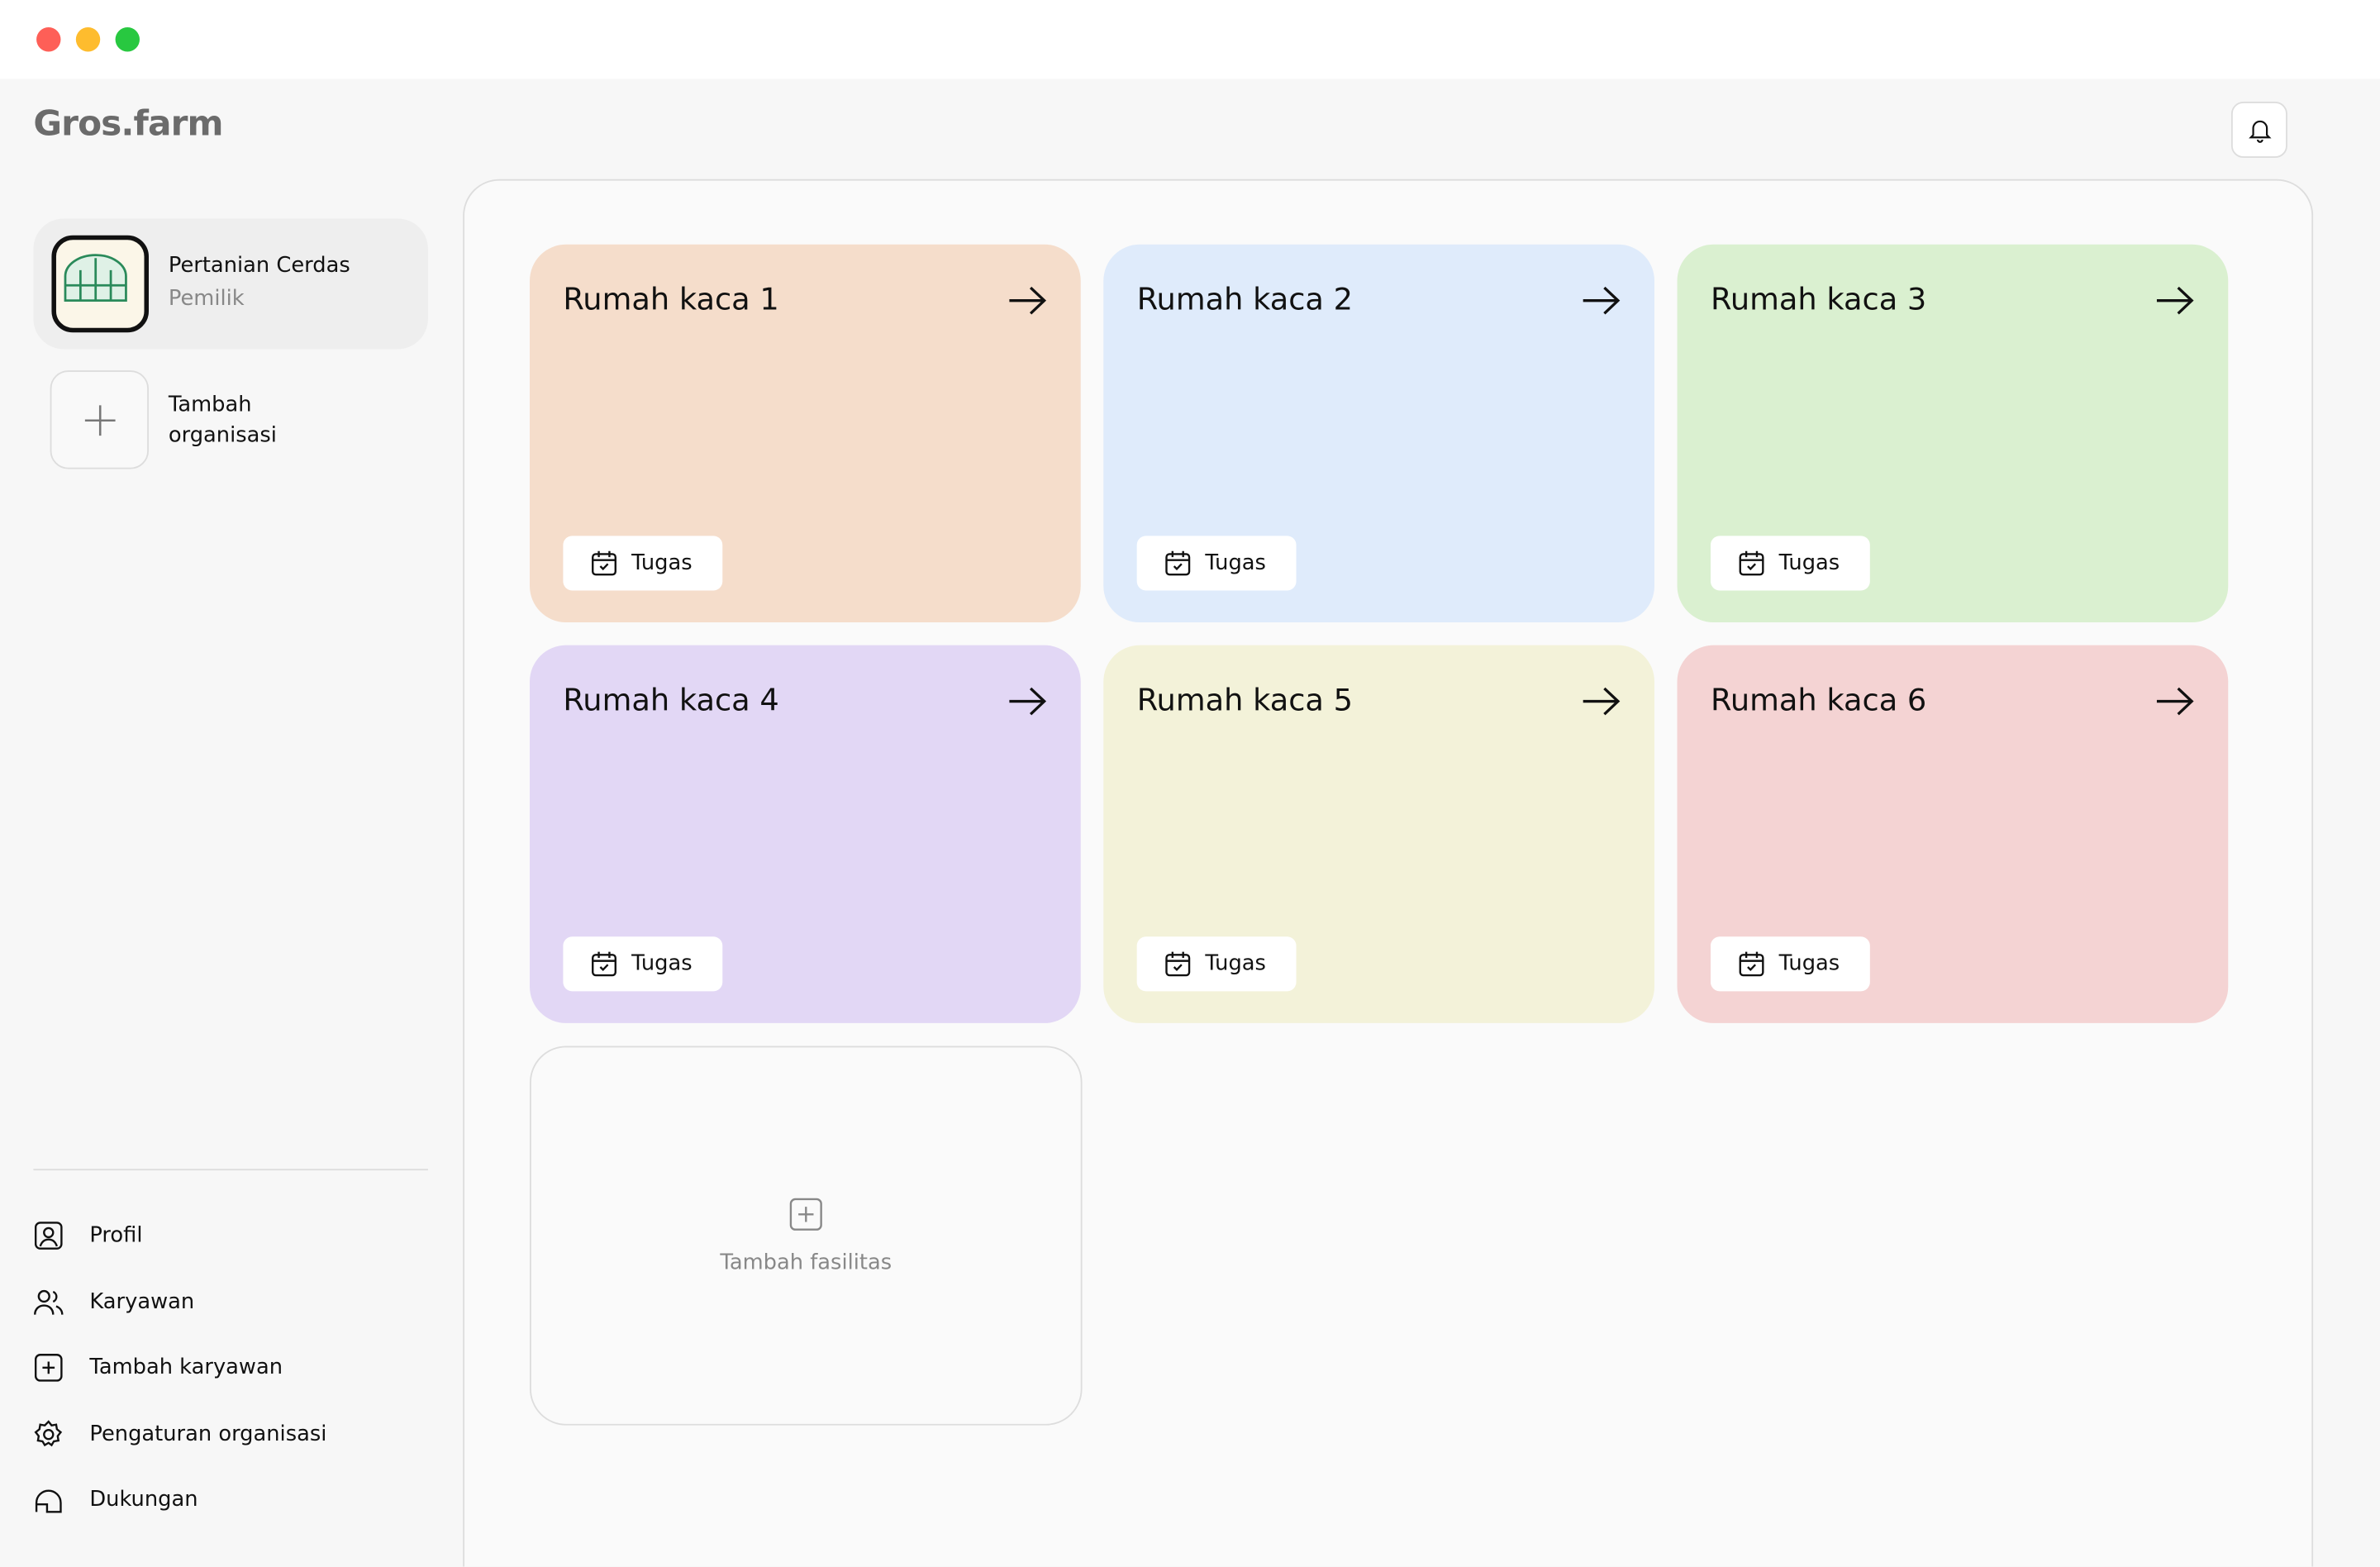 This screenshot has width=2380, height=1567. I want to click on organization-card: Pertanian Cerdas Pemilik, so click(230, 284).